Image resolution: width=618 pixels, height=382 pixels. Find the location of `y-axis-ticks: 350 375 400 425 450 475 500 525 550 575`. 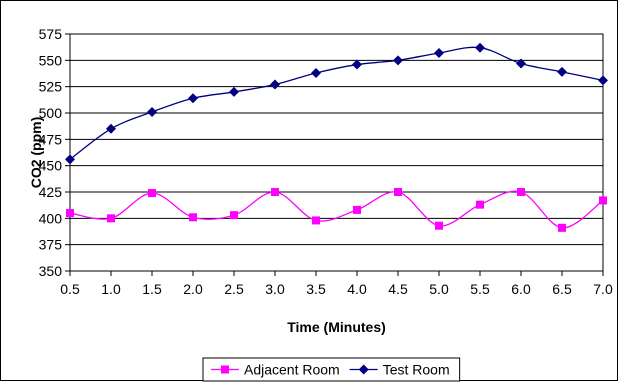

y-axis-ticks: 350 375 400 425 450 475 500 525 550 575 is located at coordinates (54, 152).